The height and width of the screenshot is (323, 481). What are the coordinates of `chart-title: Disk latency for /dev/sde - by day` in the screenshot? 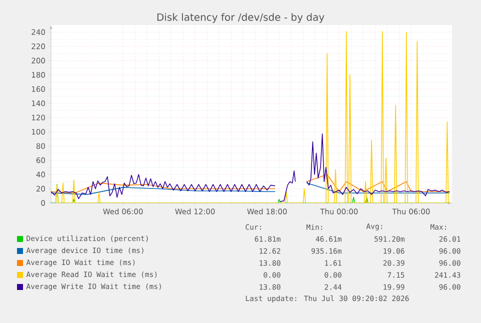 It's located at (240, 18).